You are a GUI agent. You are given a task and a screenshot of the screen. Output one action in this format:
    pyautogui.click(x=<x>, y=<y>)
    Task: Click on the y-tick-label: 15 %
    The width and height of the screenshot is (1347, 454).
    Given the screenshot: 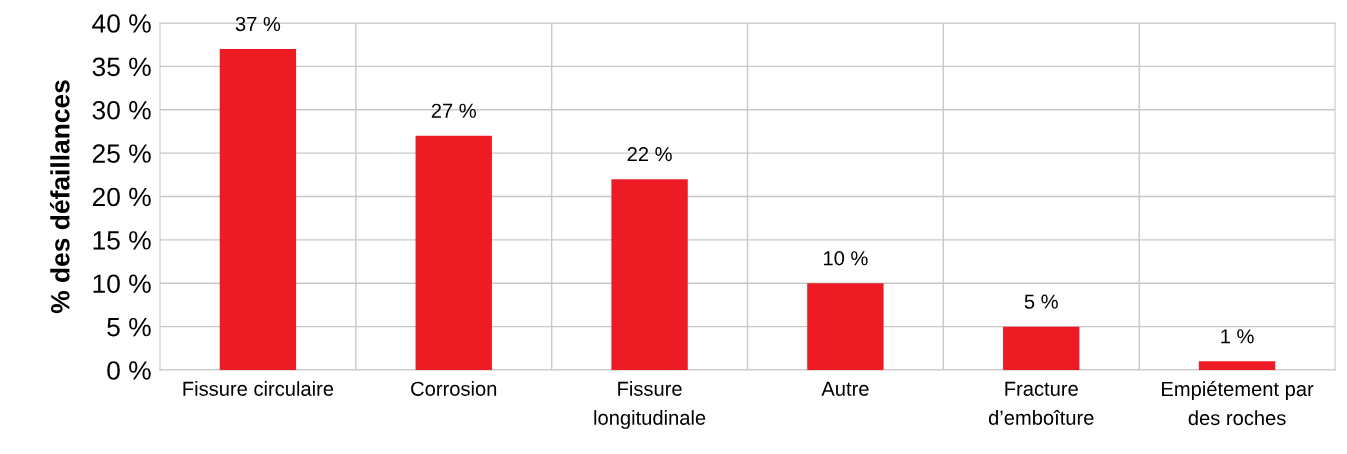 What is the action you would take?
    pyautogui.click(x=122, y=240)
    